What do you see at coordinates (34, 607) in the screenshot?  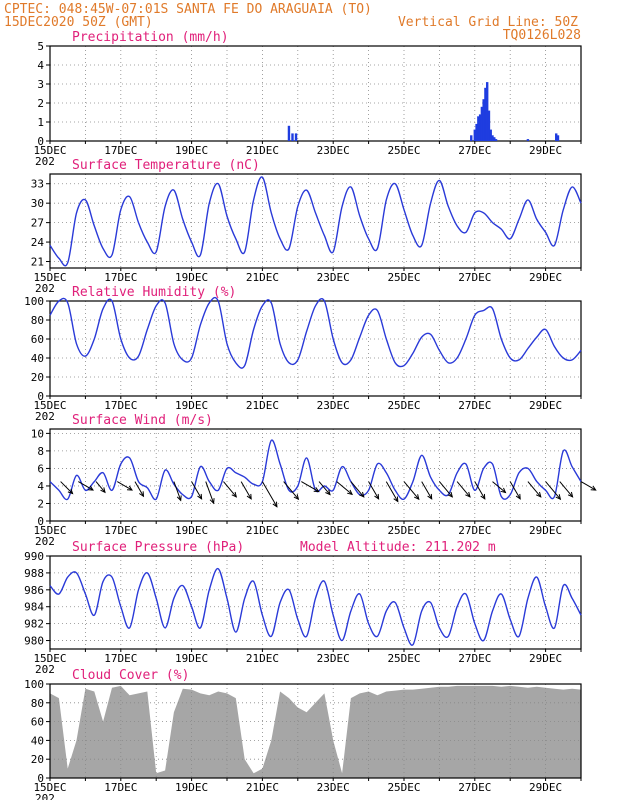 I see `y-tick-label: 984` at bounding box center [34, 607].